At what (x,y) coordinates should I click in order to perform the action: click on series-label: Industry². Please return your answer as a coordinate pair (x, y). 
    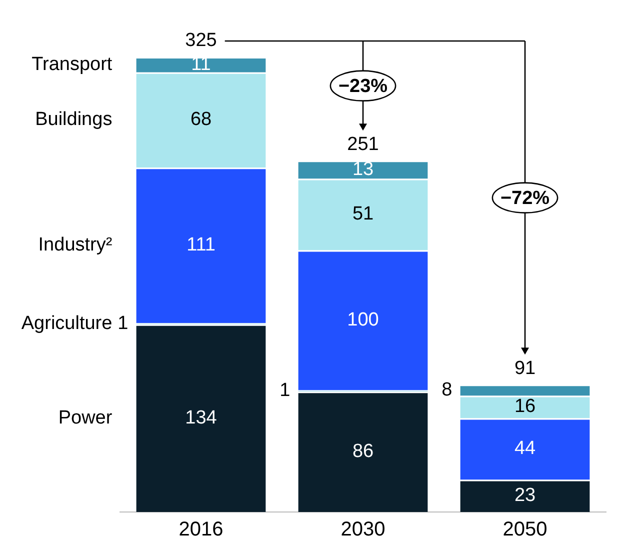
    Looking at the image, I should click on (75, 245).